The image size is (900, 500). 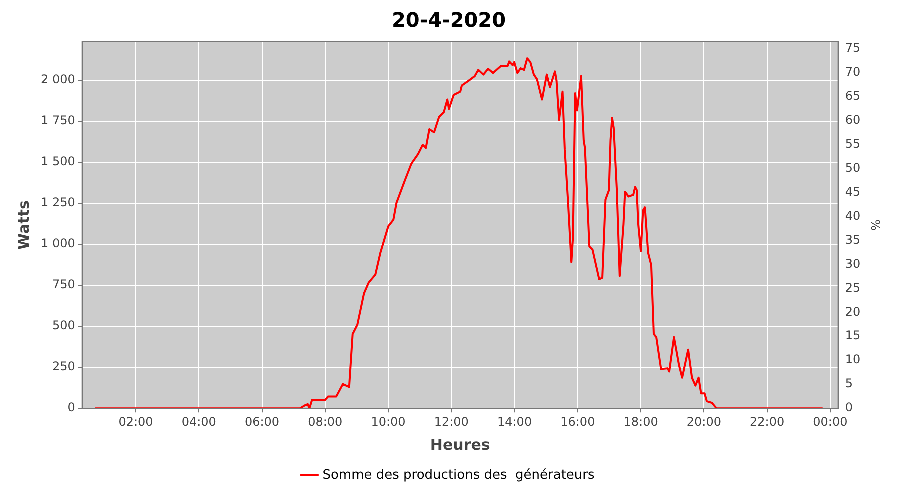 I want to click on x-tick-label: 10:00, so click(x=388, y=421).